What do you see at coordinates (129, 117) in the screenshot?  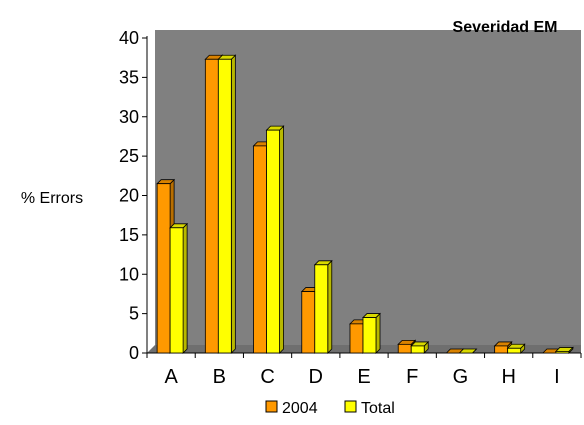 I see `y-tick-label: 30` at bounding box center [129, 117].